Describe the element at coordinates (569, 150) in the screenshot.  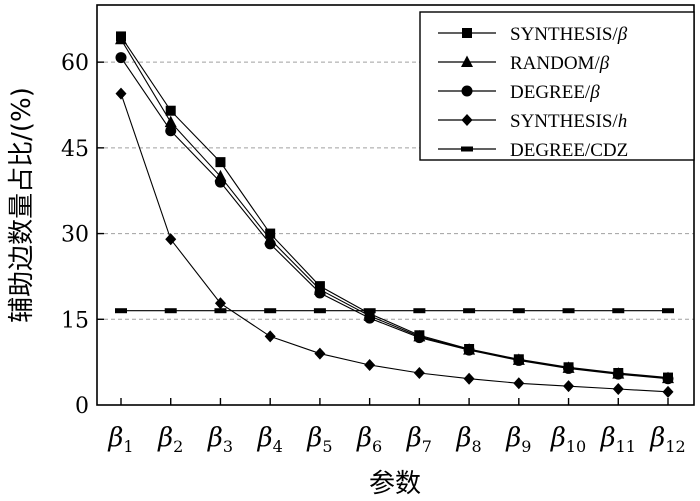
I see `legend-label: DEGREE/CDZ` at that location.